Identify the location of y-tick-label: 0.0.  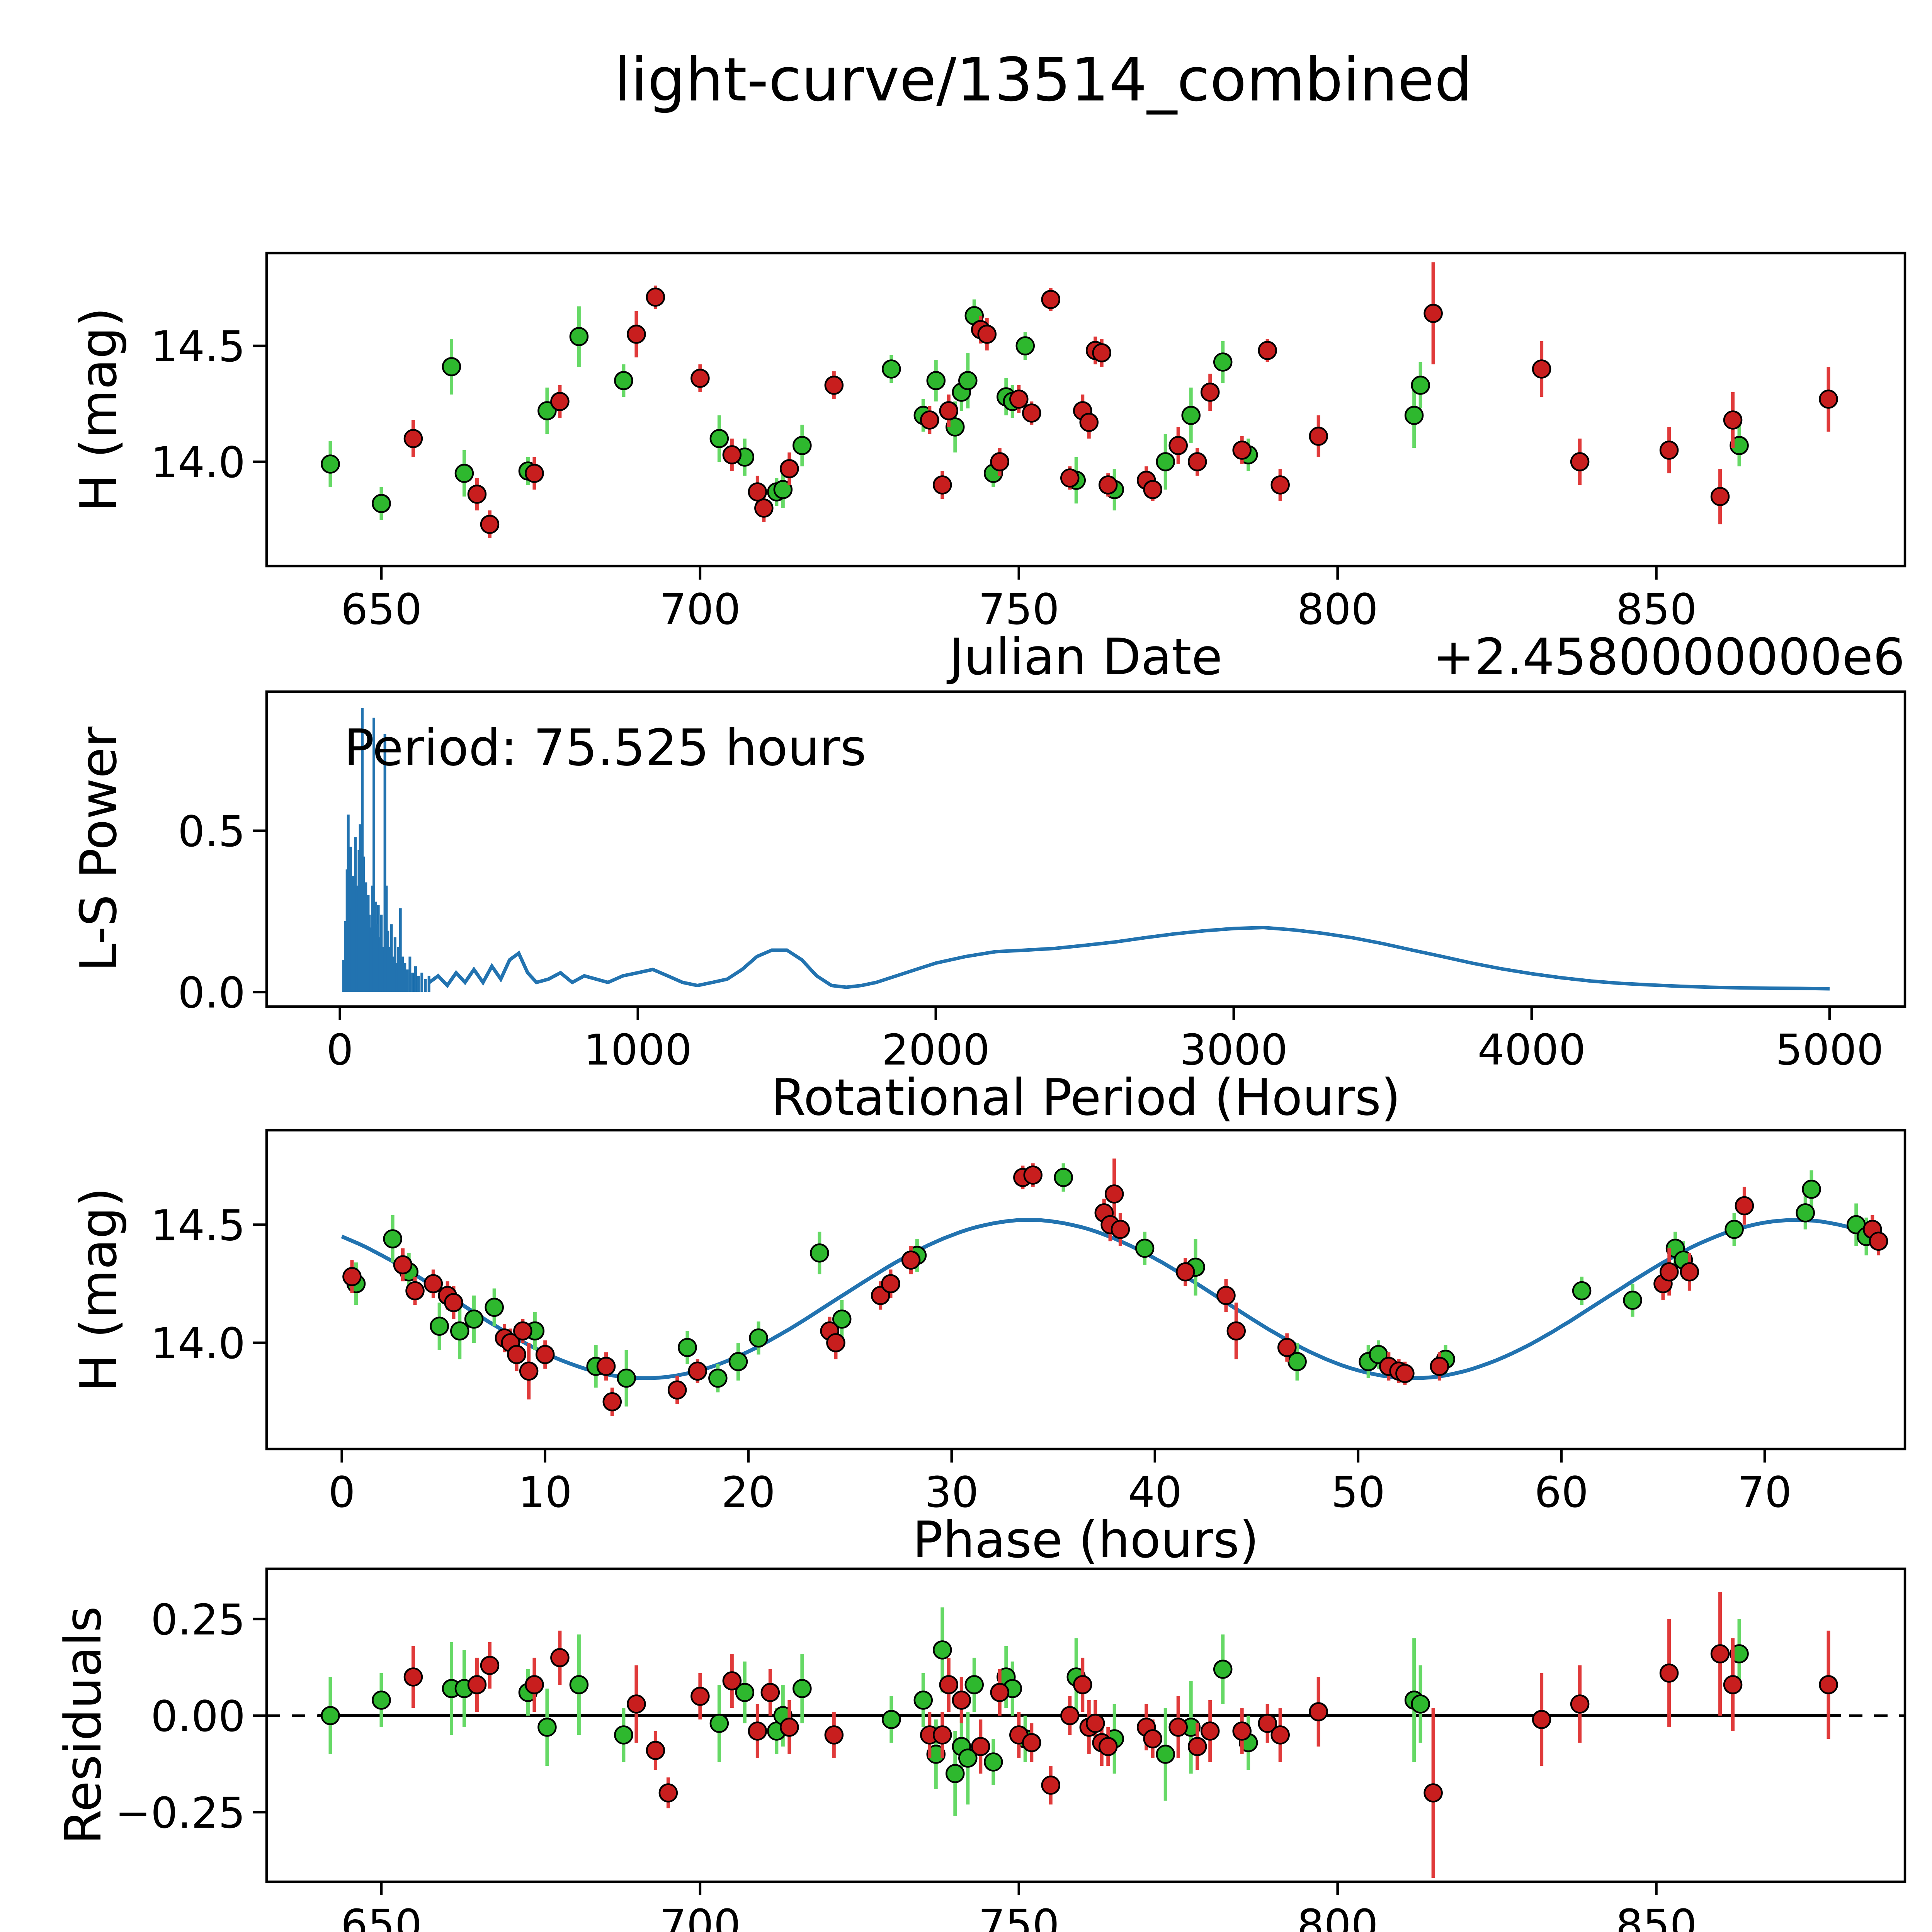
(212, 992).